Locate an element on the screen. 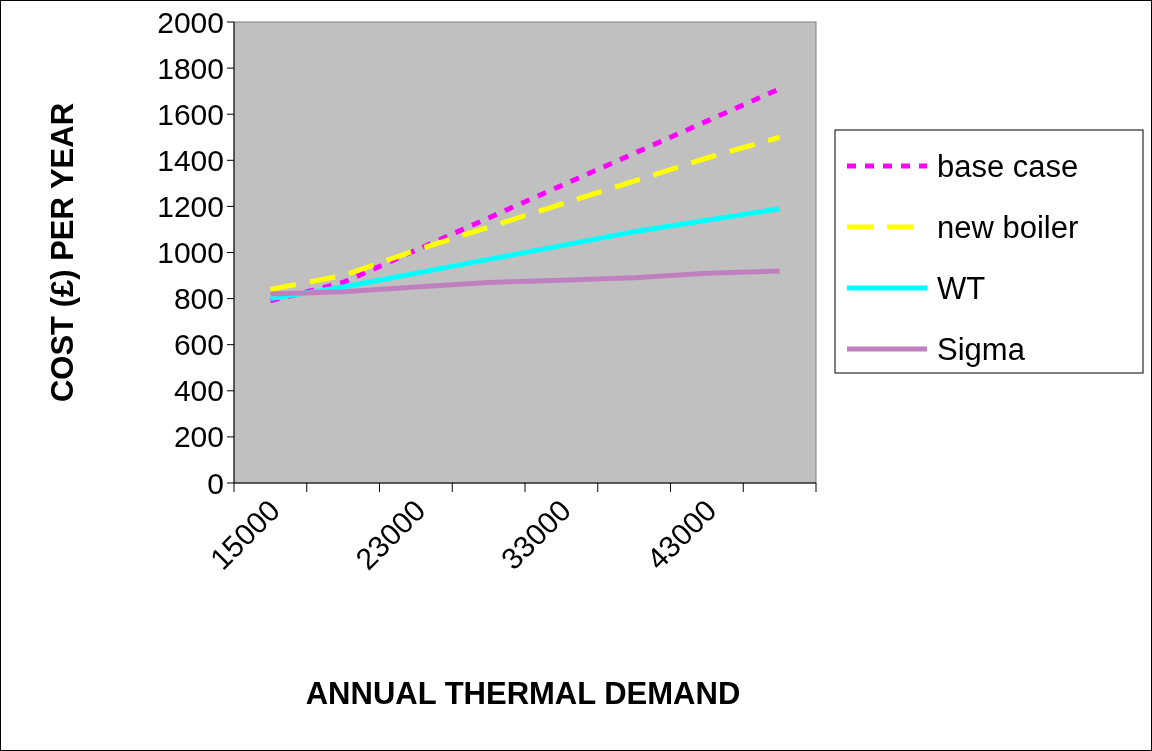 This screenshot has width=1152, height=751. y-tick-label: 200 is located at coordinates (198, 437).